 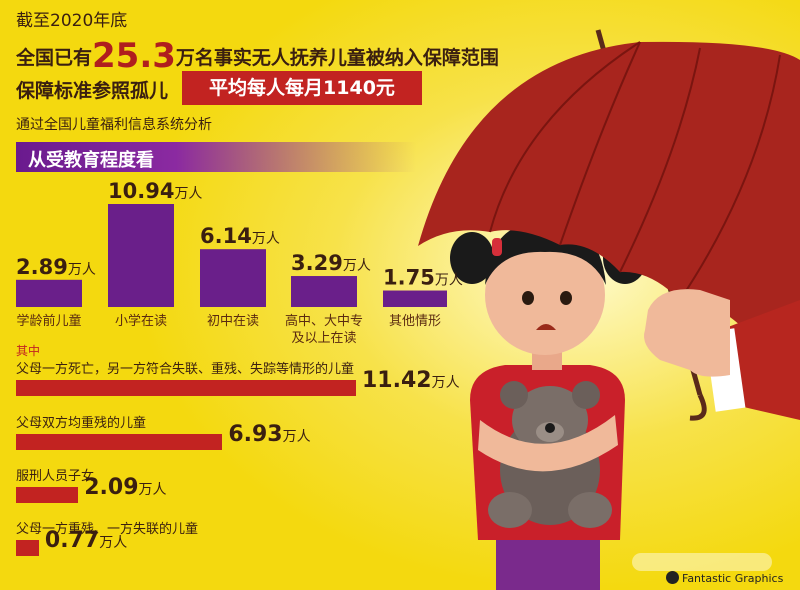 I want to click on bar-category-label: 高中、大中专, so click(x=324, y=321).